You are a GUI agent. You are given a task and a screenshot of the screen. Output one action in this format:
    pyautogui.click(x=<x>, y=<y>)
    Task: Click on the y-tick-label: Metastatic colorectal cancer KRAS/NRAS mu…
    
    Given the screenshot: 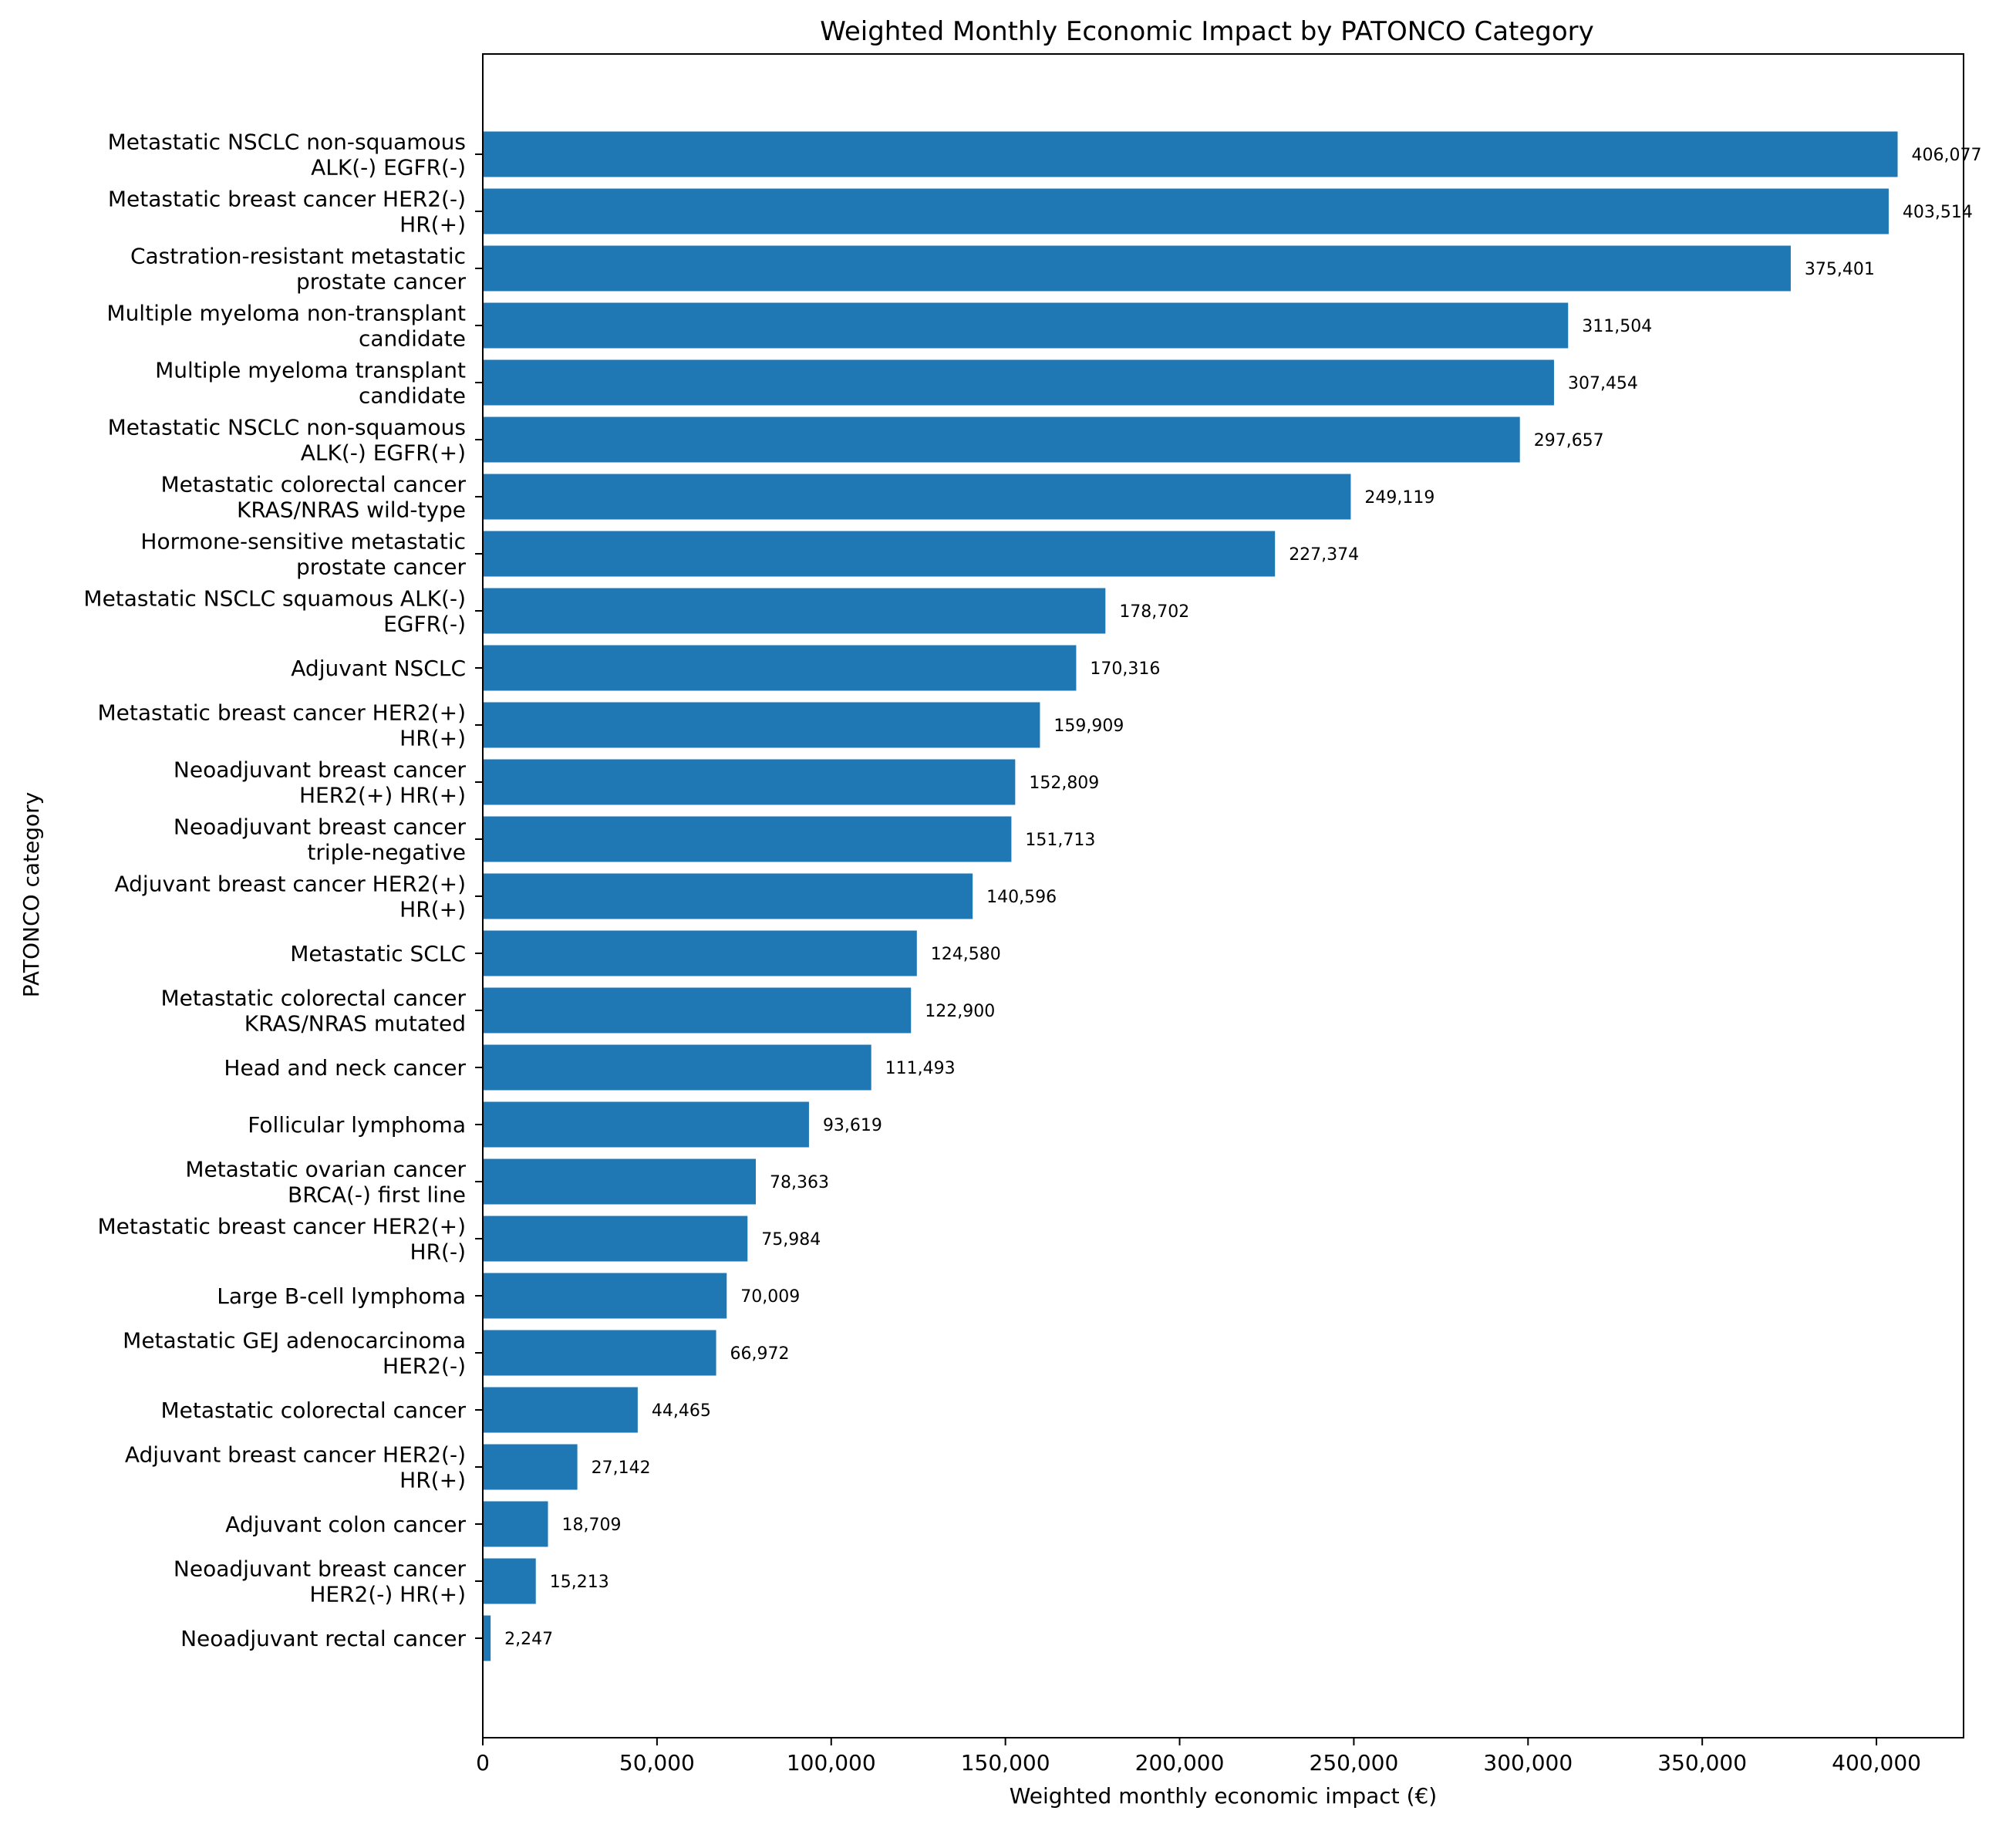 What is the action you would take?
    pyautogui.click(x=314, y=1011)
    